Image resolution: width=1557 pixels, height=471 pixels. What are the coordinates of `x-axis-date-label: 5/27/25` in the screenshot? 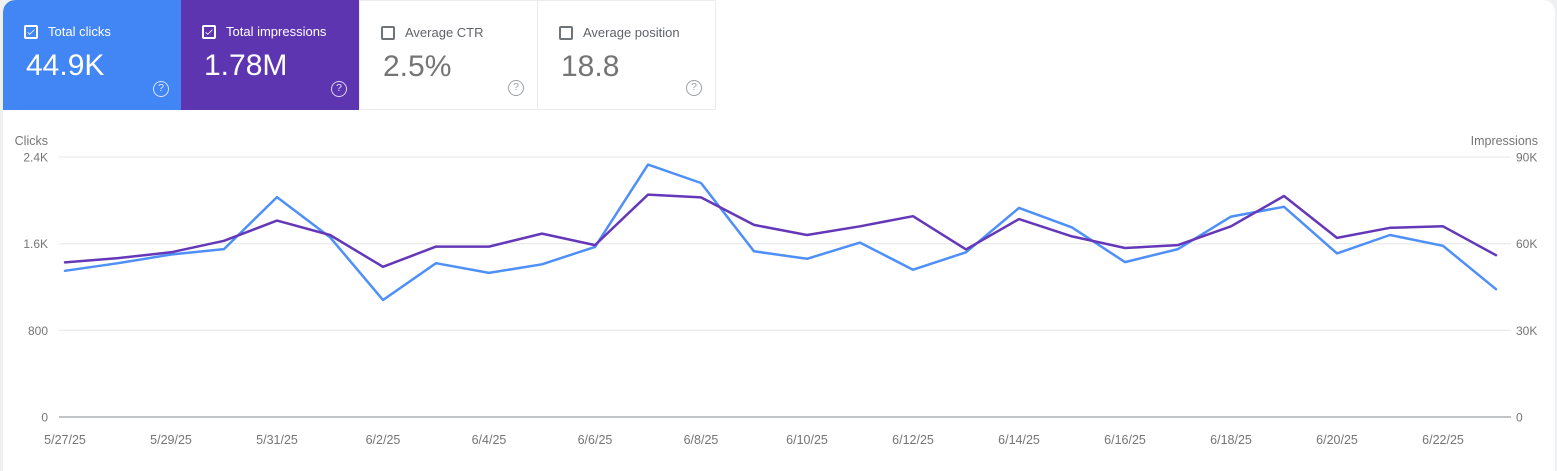 It's located at (65, 440).